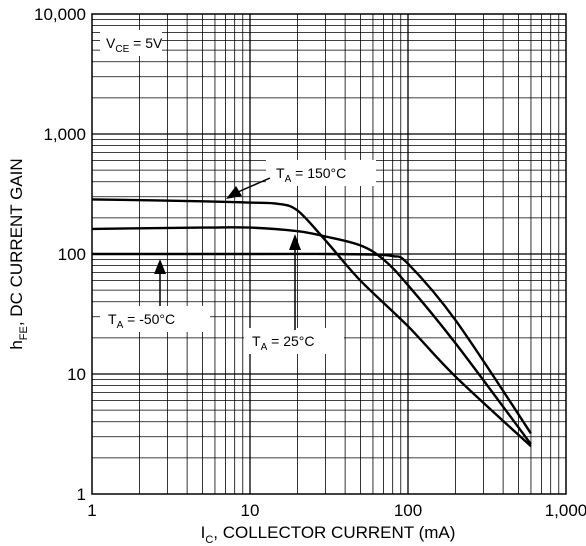 The image size is (586, 546). What do you see at coordinates (565, 510) in the screenshot?
I see `x-tick-label: 1,000` at bounding box center [565, 510].